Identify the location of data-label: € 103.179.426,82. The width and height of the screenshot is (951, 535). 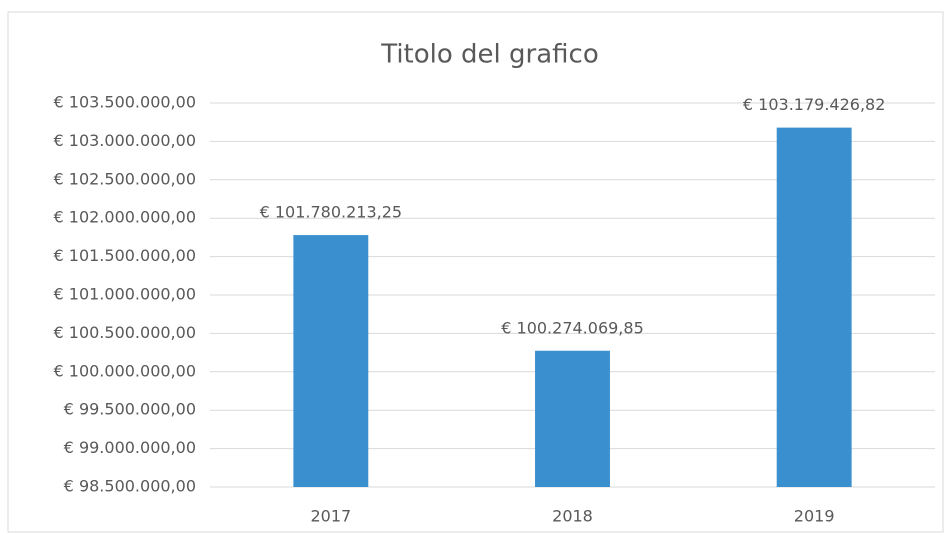
(814, 104).